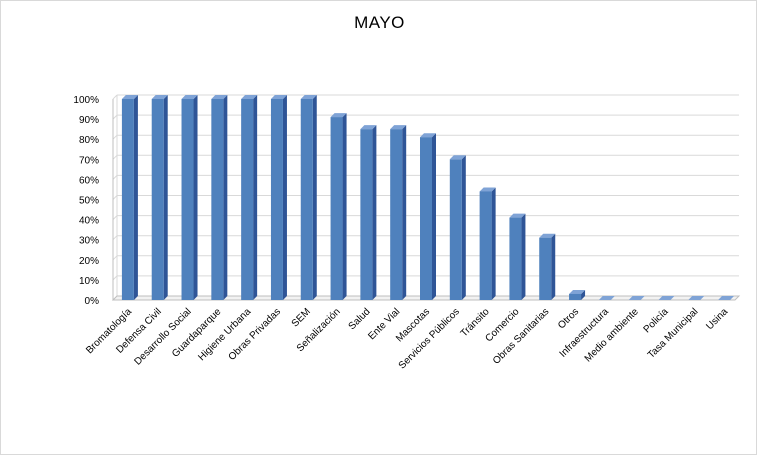 The height and width of the screenshot is (456, 757). What do you see at coordinates (89, 160) in the screenshot?
I see `y-tick-label: 70%` at bounding box center [89, 160].